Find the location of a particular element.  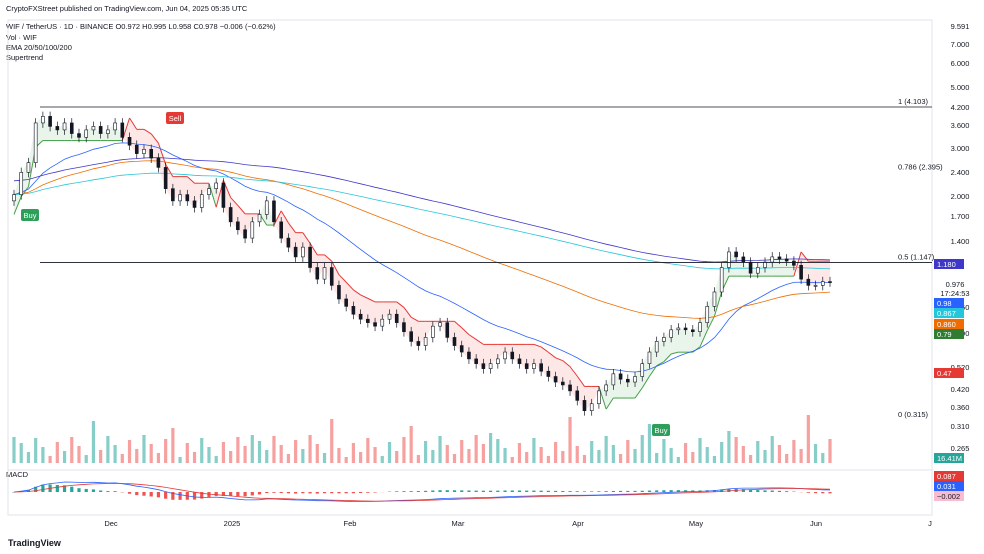

macd-legend: MACD is located at coordinates (17, 474).